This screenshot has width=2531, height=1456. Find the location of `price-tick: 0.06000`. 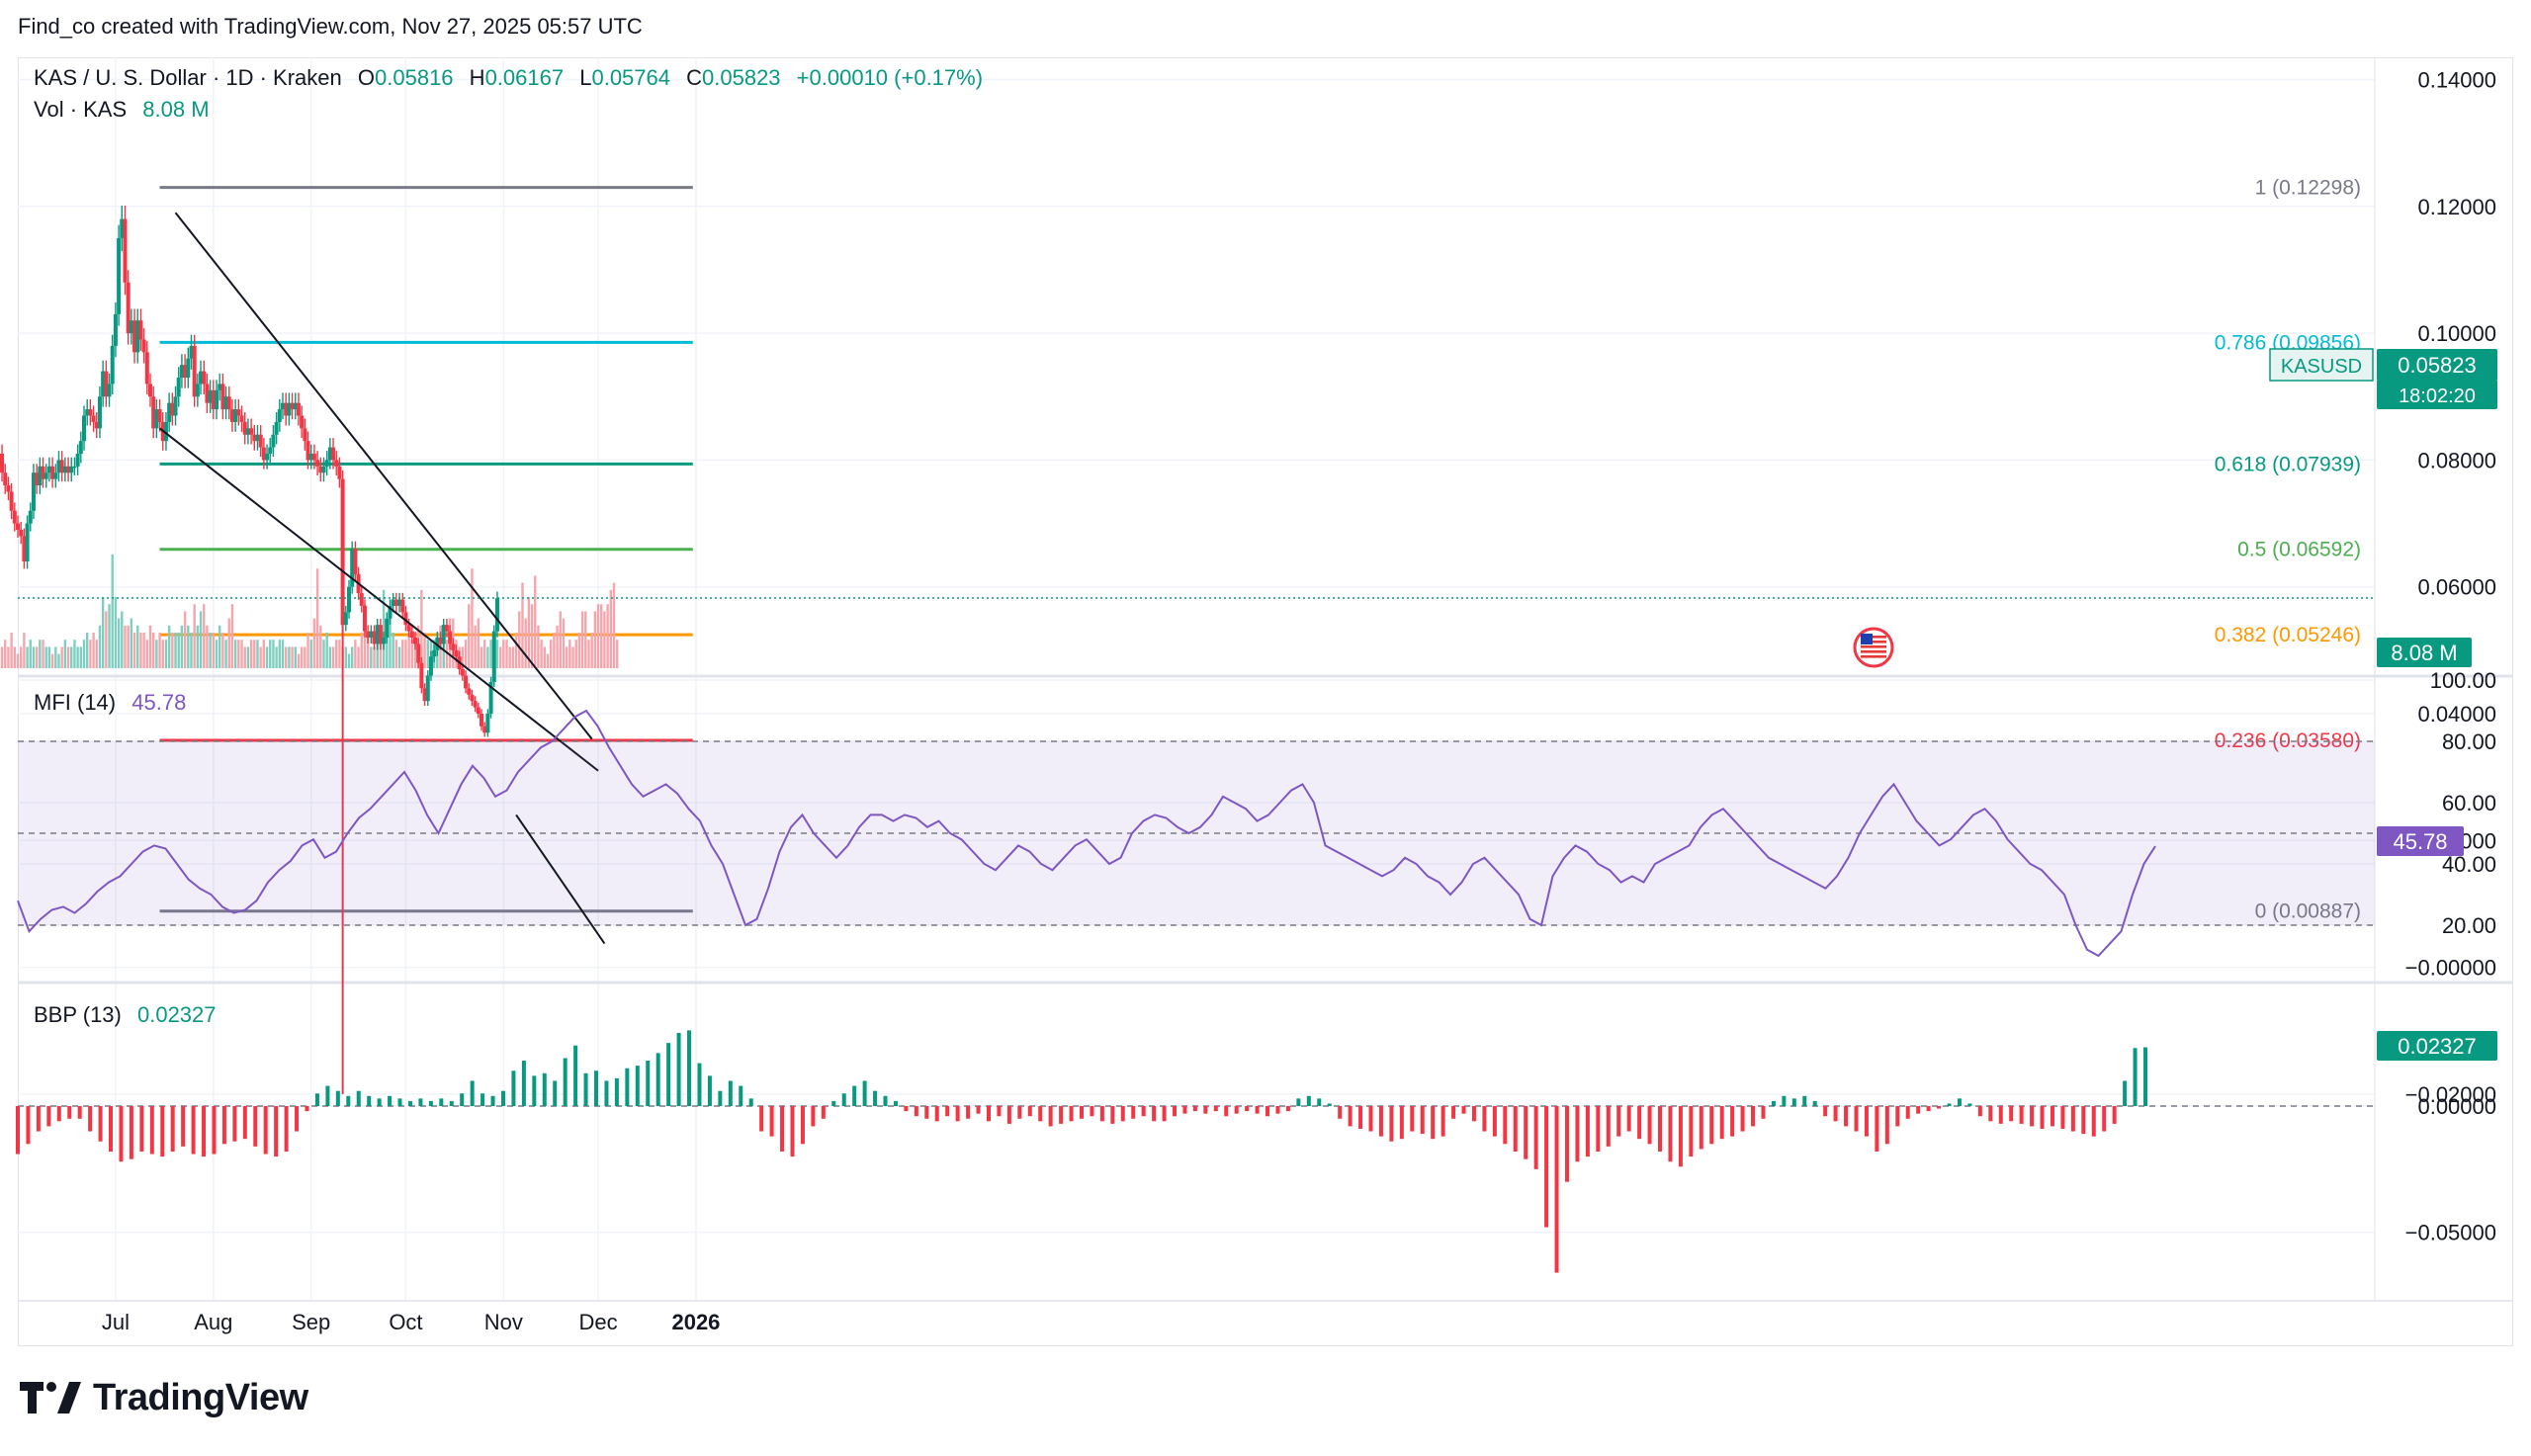

price-tick: 0.06000 is located at coordinates (2456, 587).